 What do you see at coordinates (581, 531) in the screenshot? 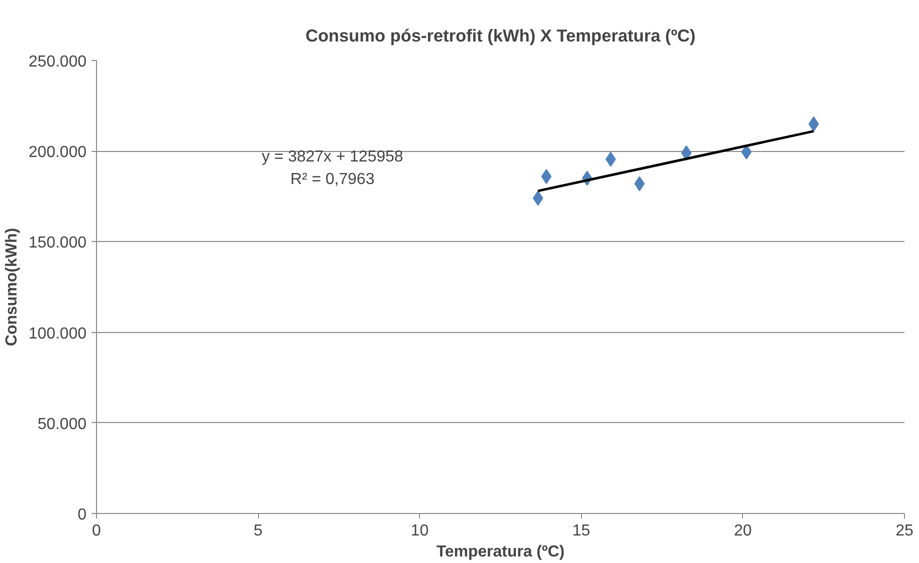
I see `x-tick-label: 15` at bounding box center [581, 531].